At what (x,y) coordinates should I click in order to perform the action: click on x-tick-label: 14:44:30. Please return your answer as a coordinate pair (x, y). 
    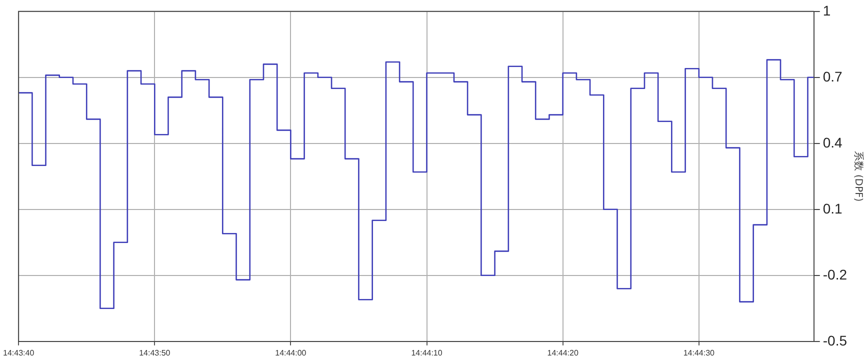
    Looking at the image, I should click on (699, 353).